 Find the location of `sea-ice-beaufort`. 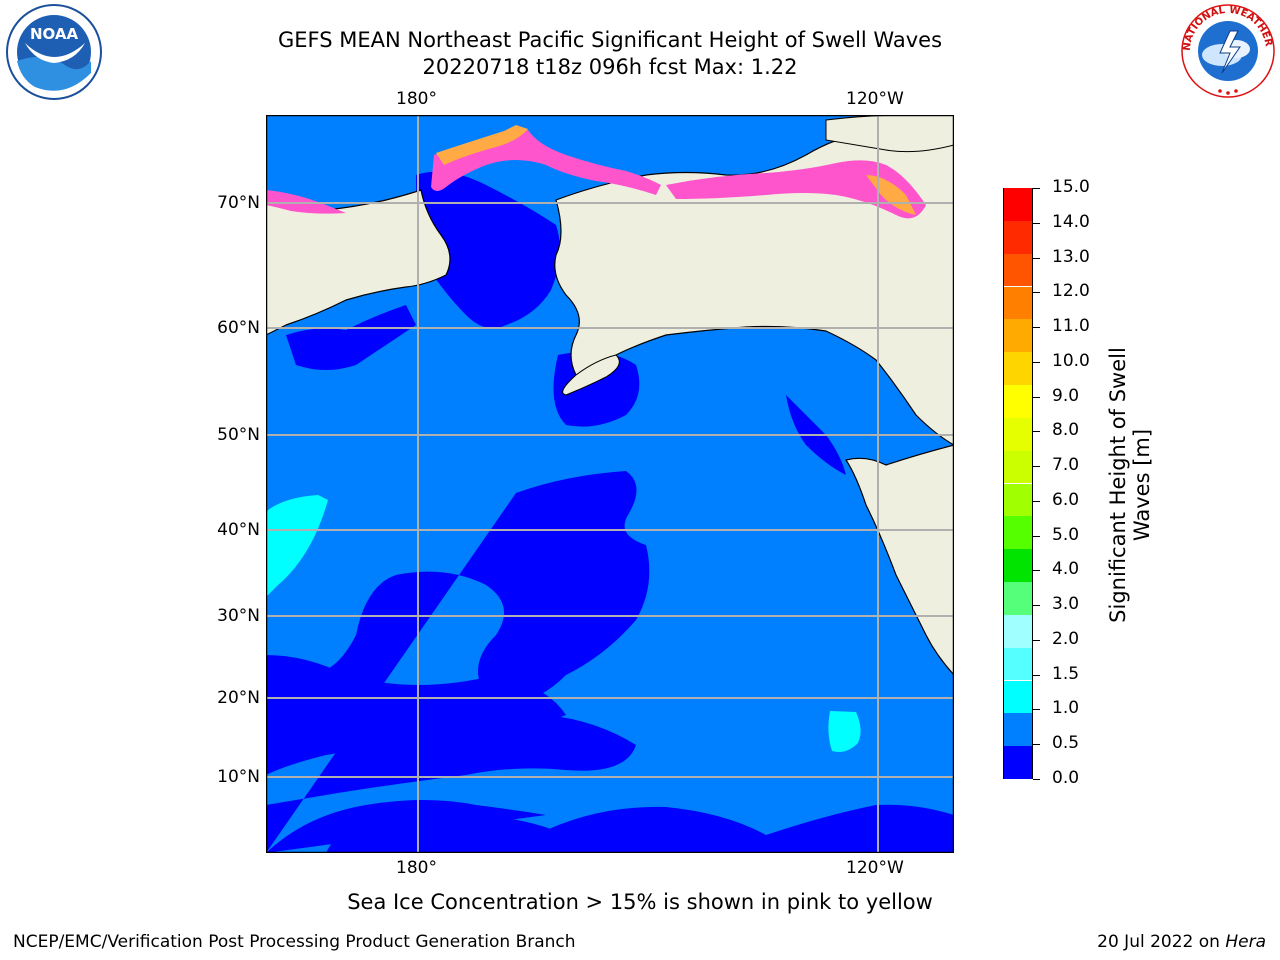

sea-ice-beaufort is located at coordinates (796, 189).